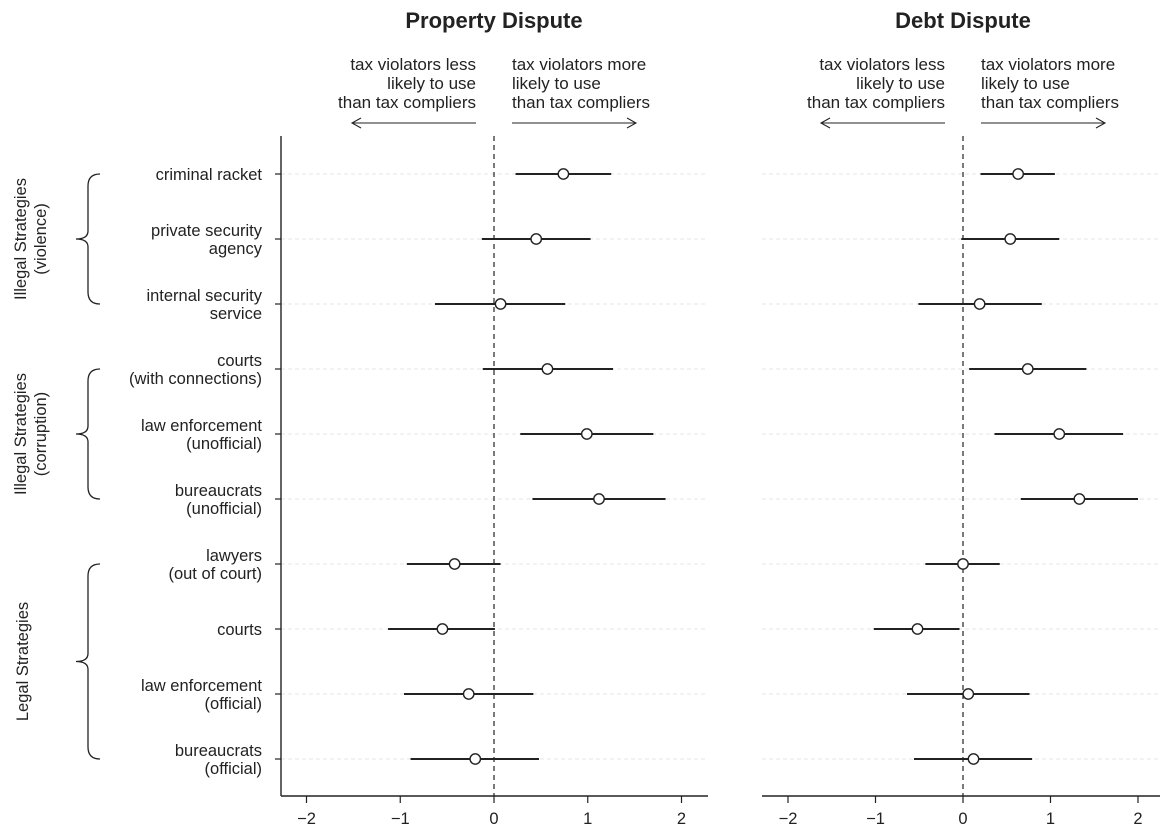 This screenshot has width=1160, height=834. Describe the element at coordinates (963, 20) in the screenshot. I see `panel-title: Debt Dispute` at that location.